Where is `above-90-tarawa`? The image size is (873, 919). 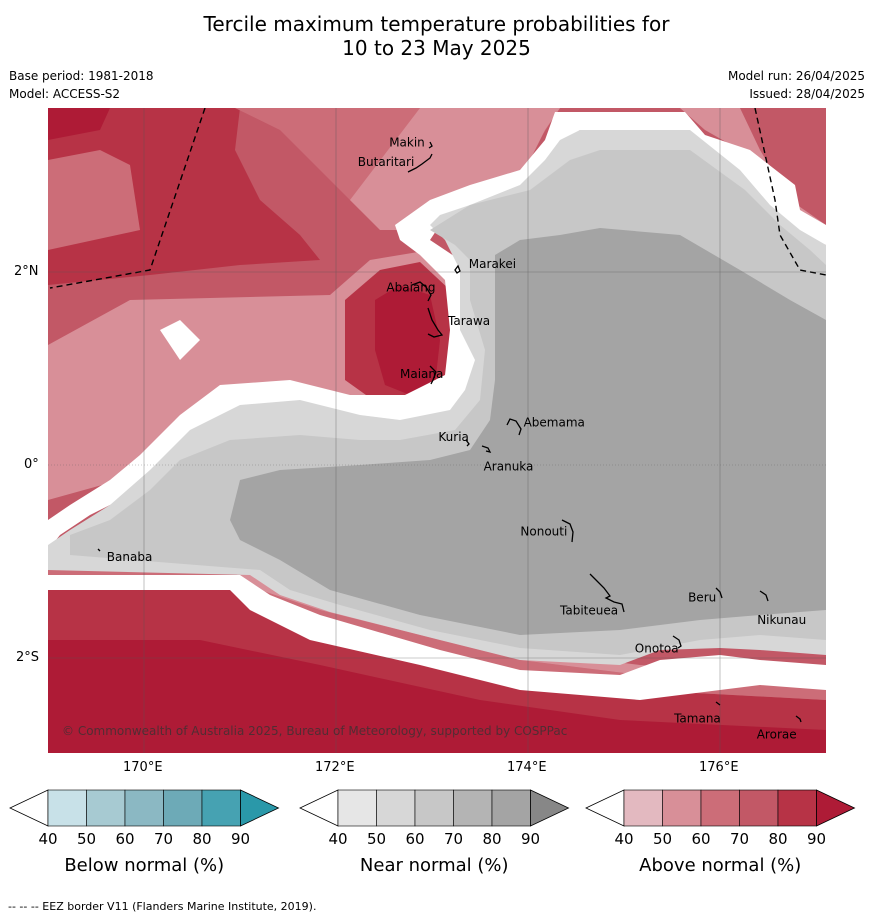 above-90-tarawa is located at coordinates (407, 340).